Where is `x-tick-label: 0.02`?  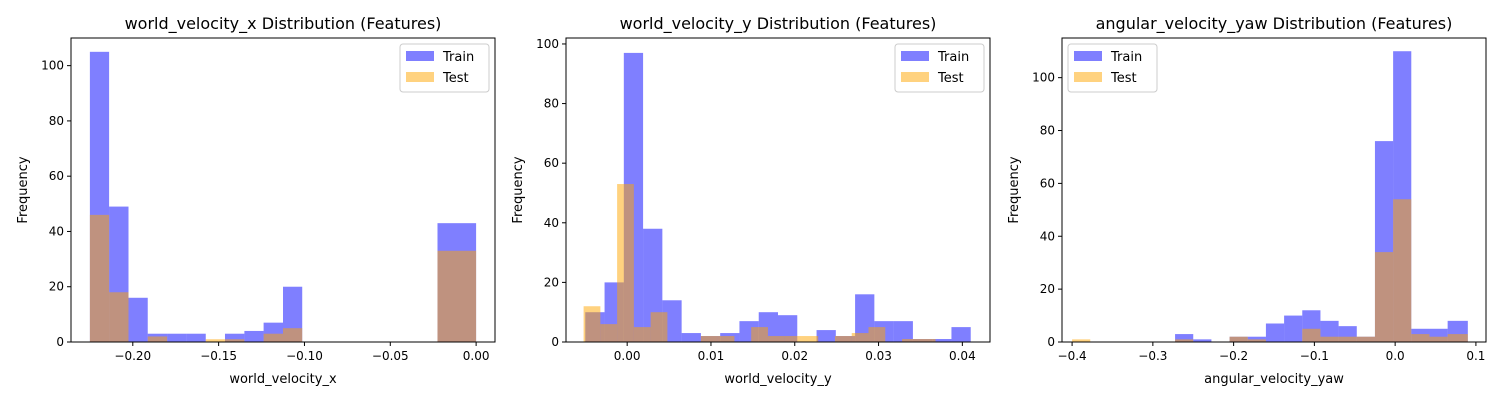
x-tick-label: 0.02 is located at coordinates (794, 356).